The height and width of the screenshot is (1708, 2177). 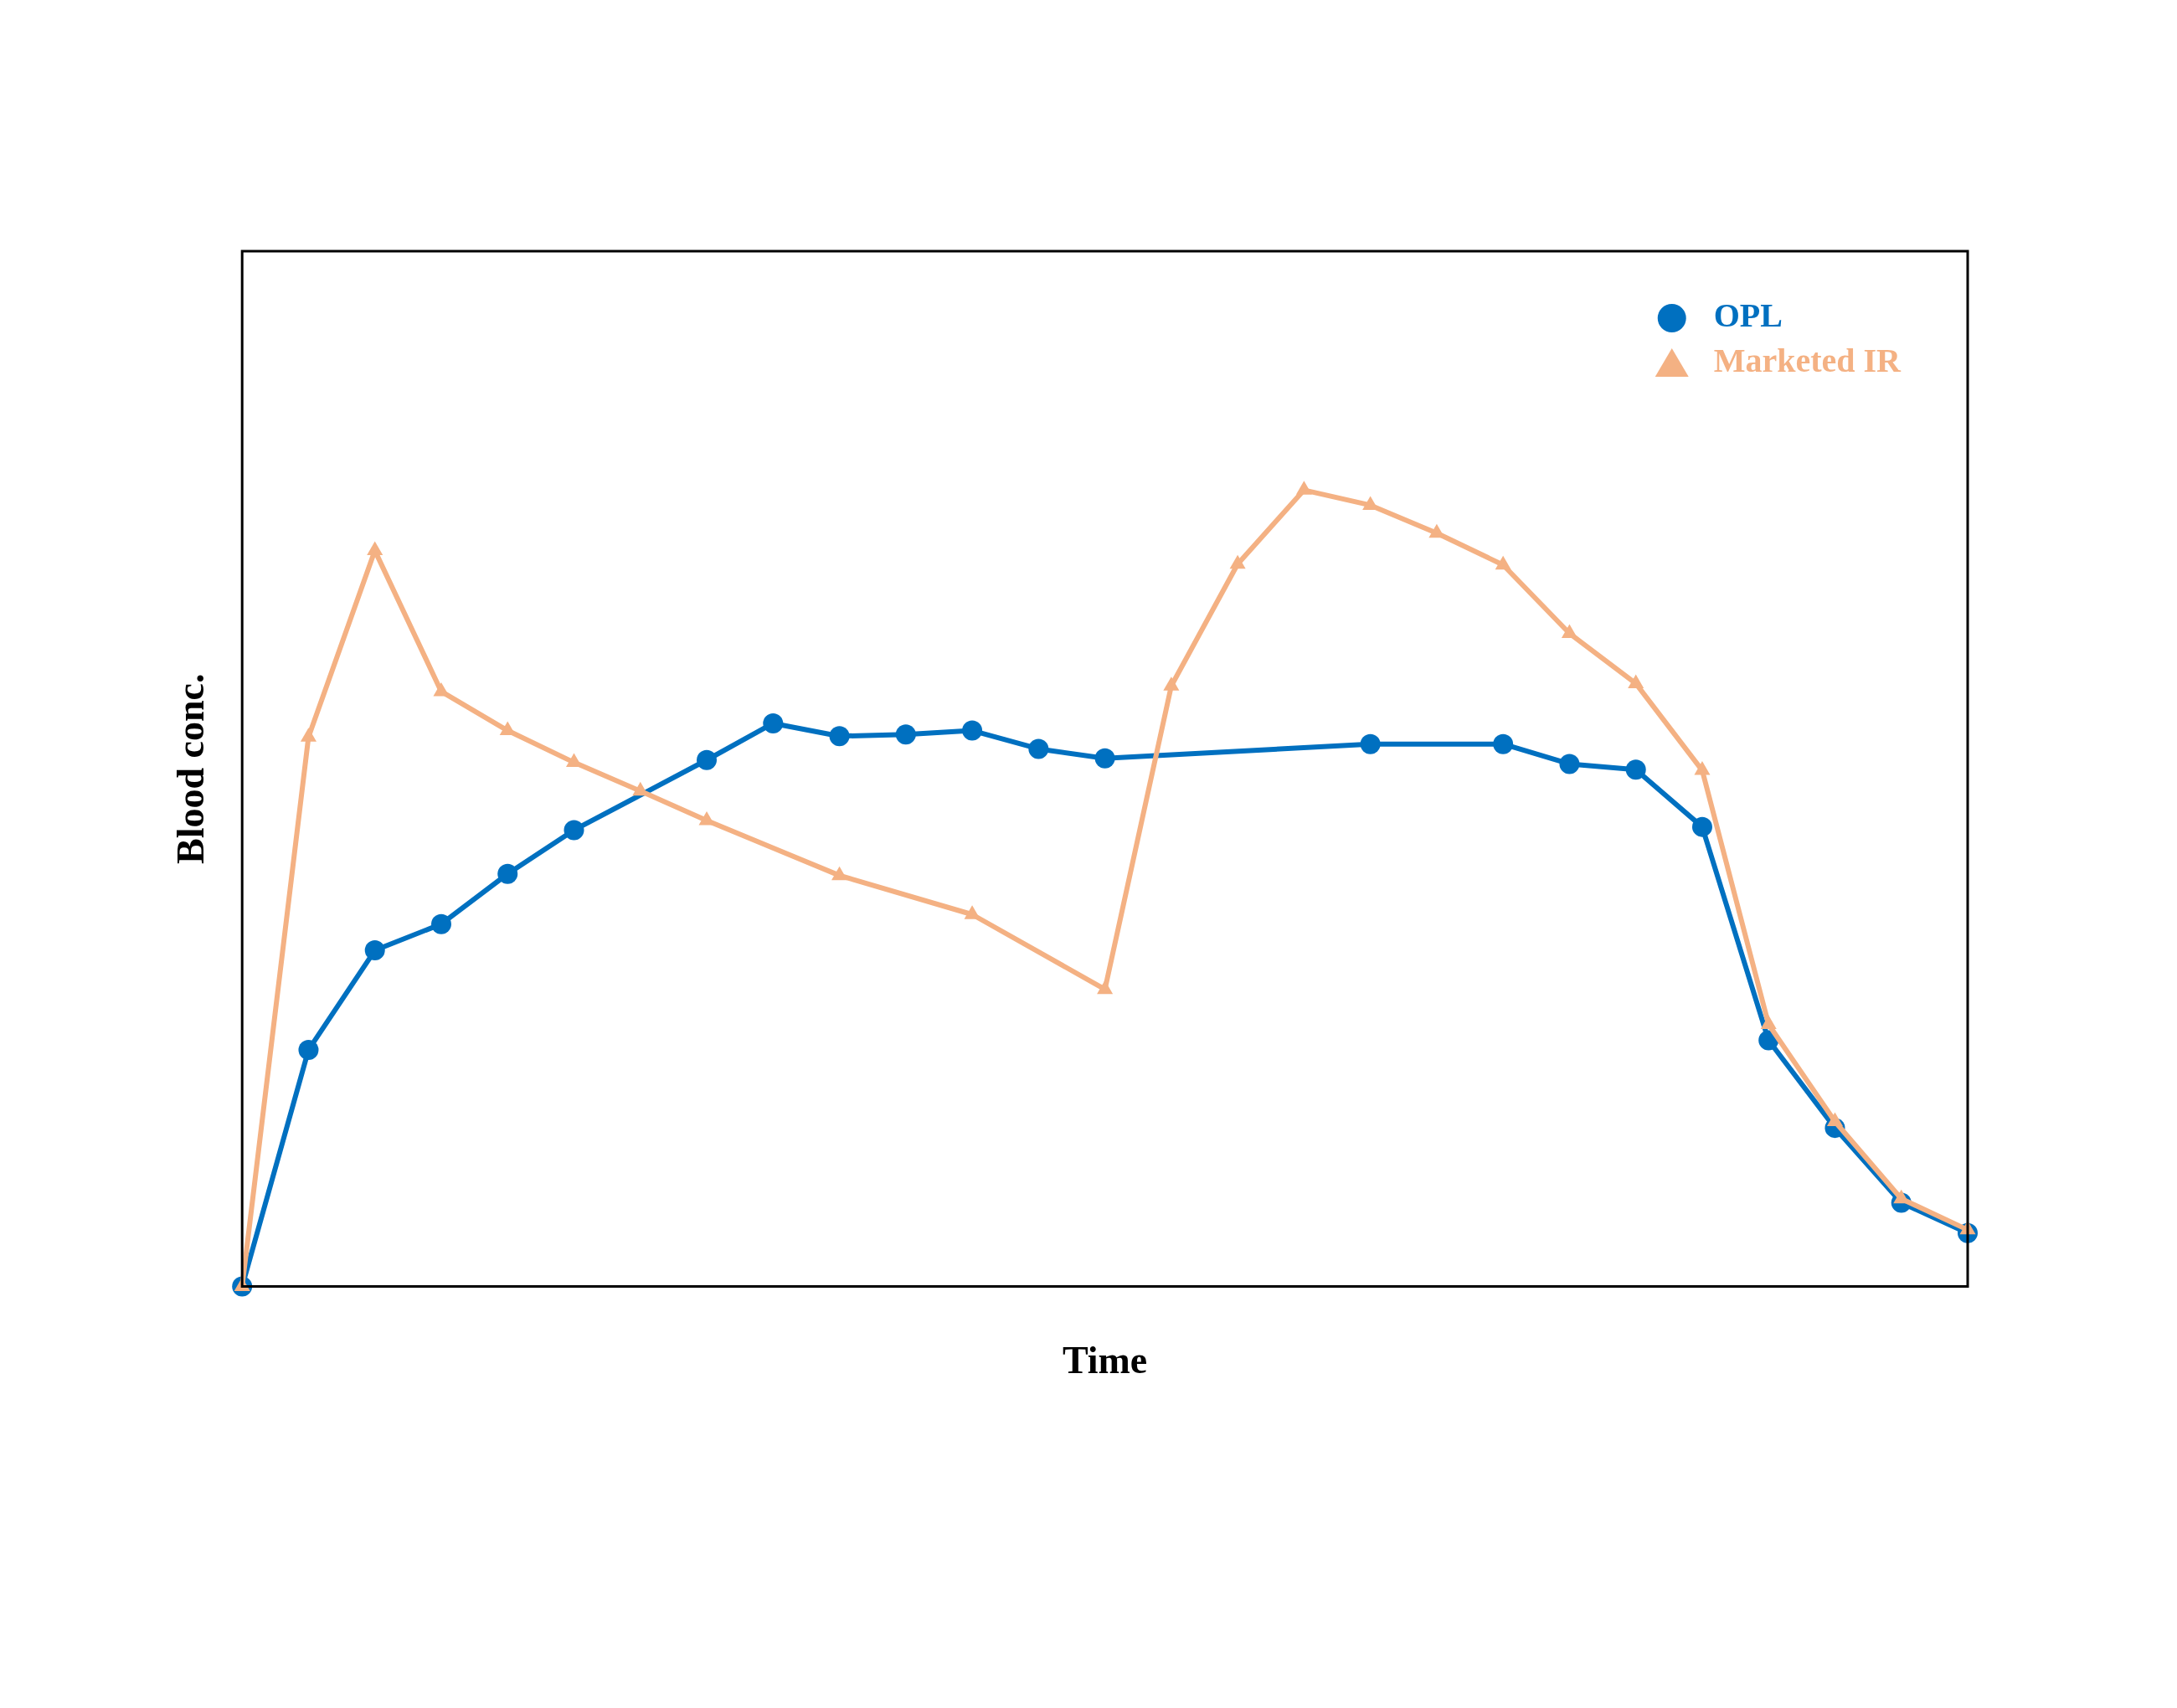 What do you see at coordinates (1808, 361) in the screenshot?
I see `legend-label: Marketed IR` at bounding box center [1808, 361].